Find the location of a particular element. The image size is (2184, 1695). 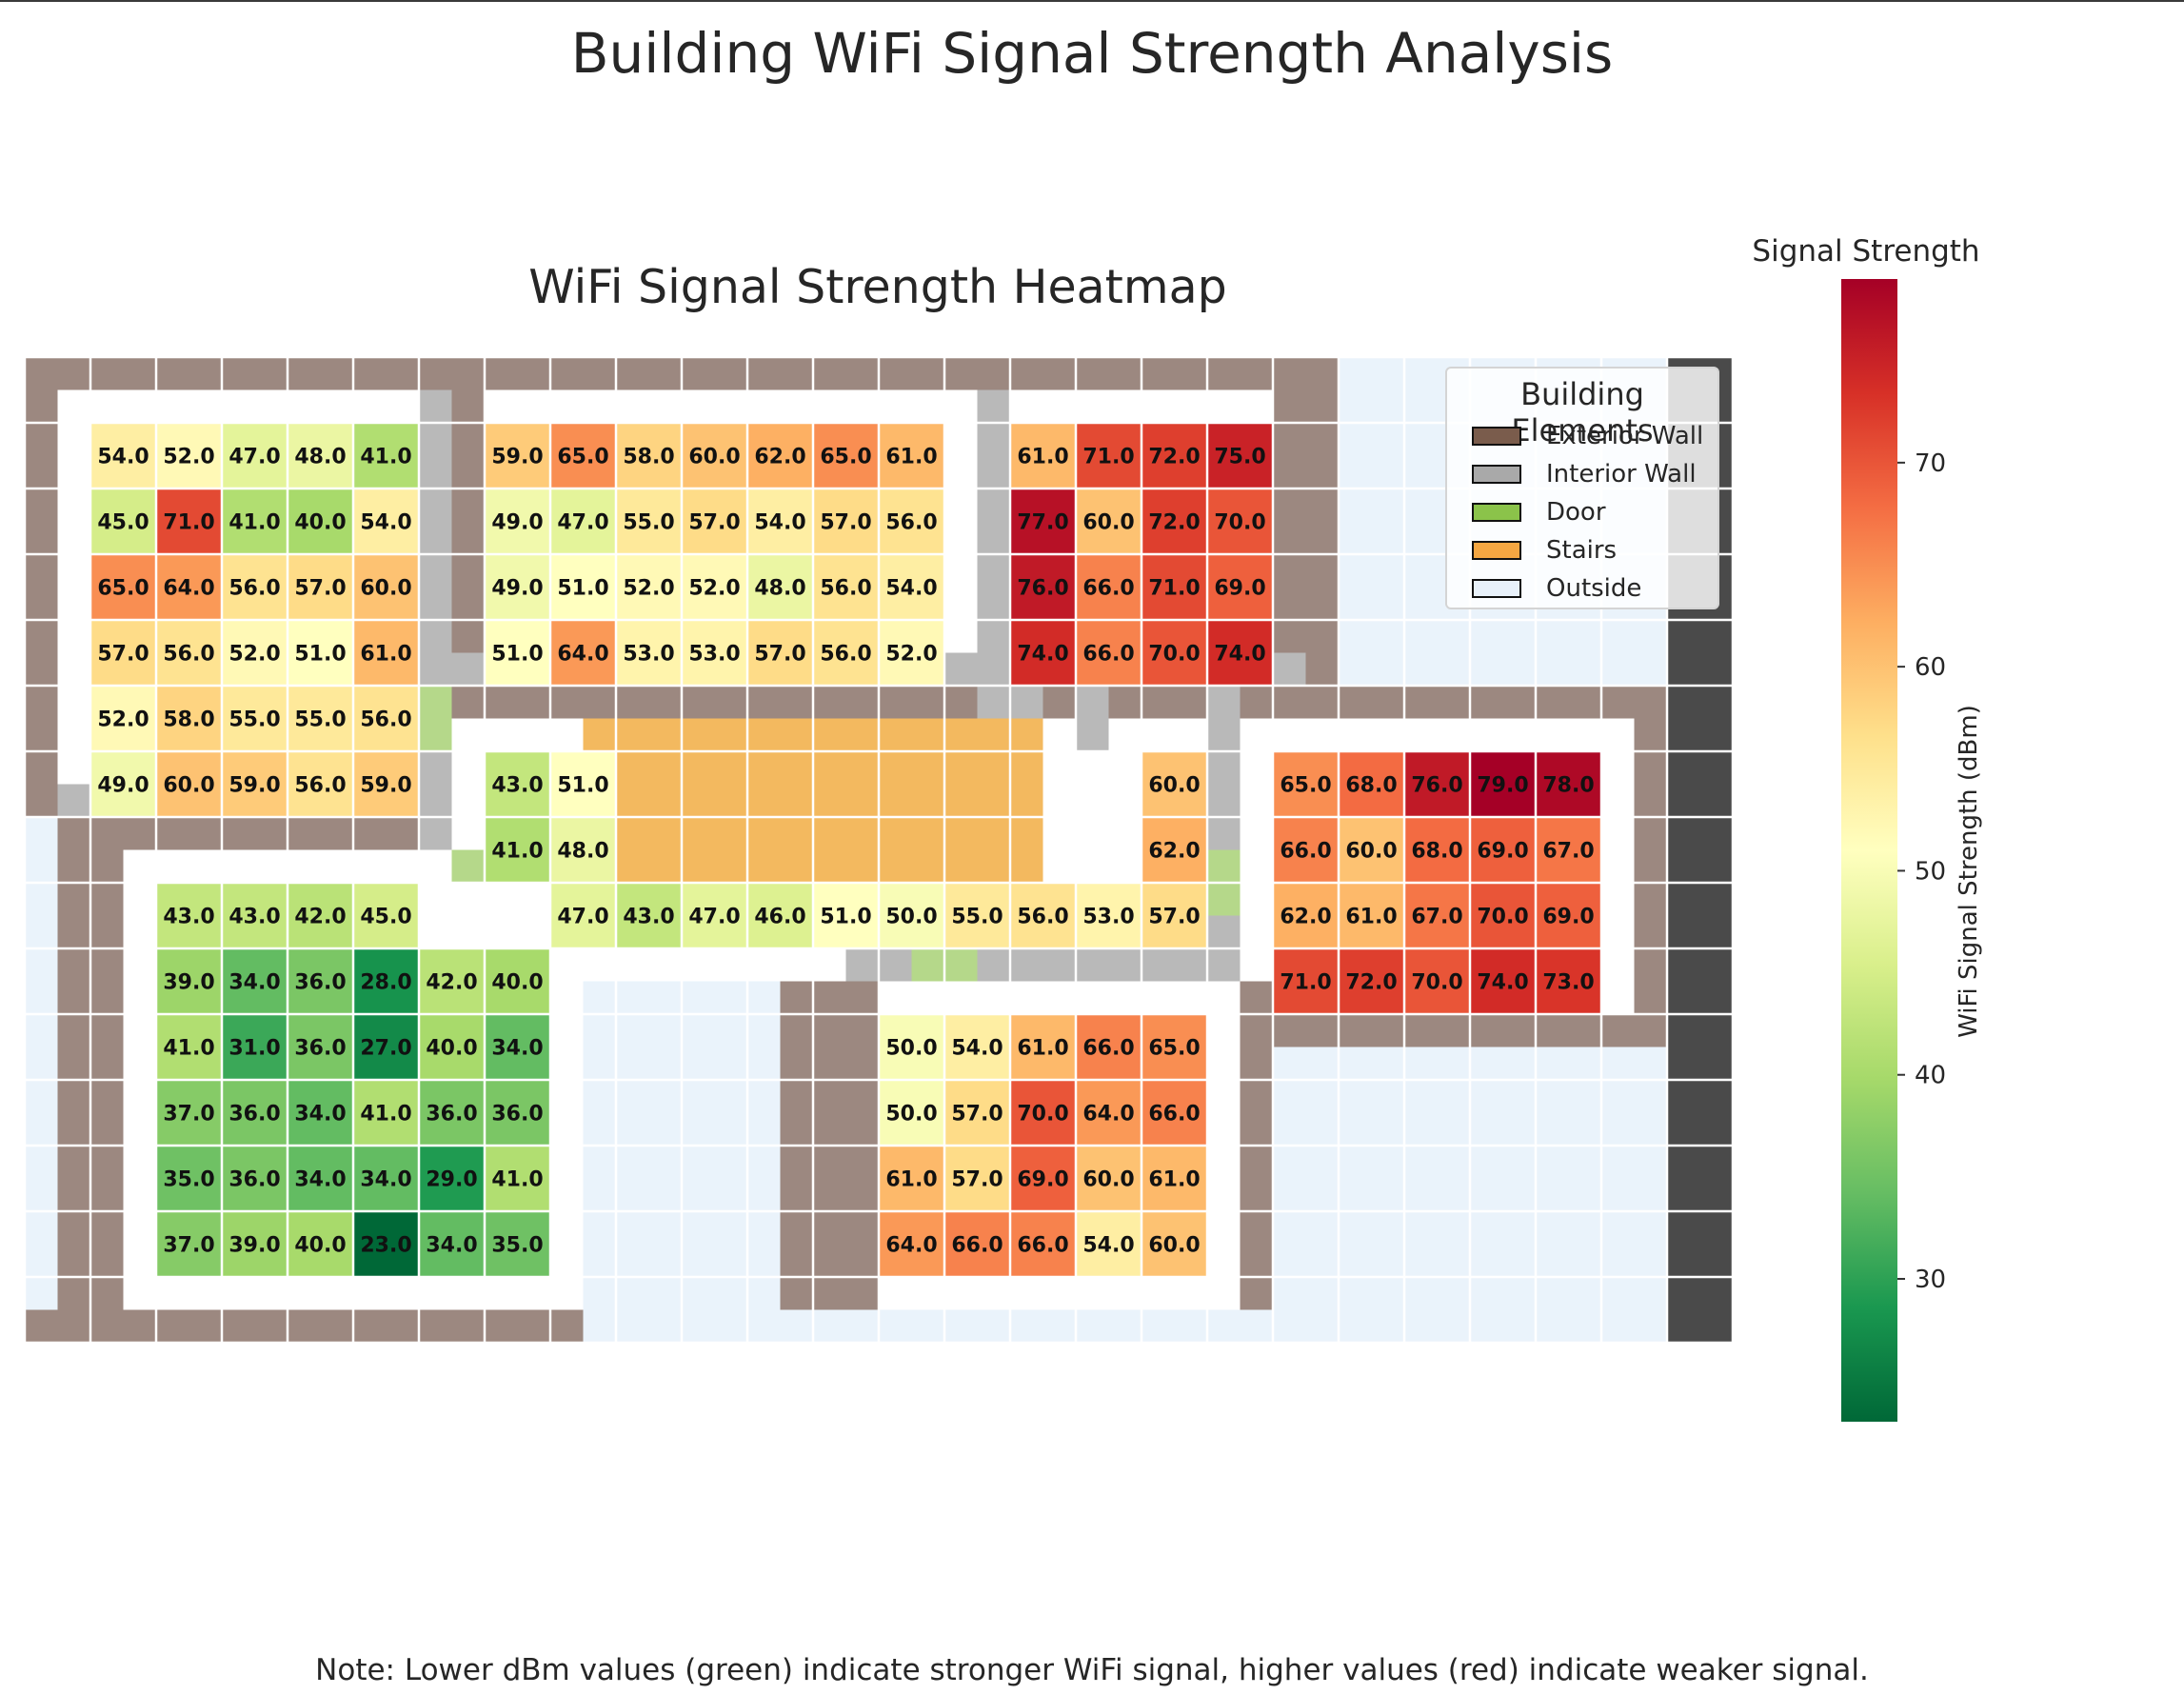

cell-value-label: 67.0 is located at coordinates (1436, 917).